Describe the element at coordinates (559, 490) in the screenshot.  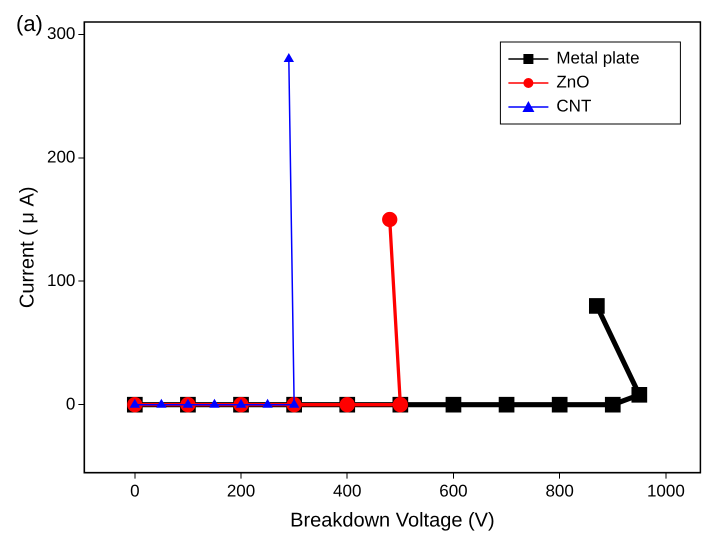
I see `x-tick-label: 800` at that location.